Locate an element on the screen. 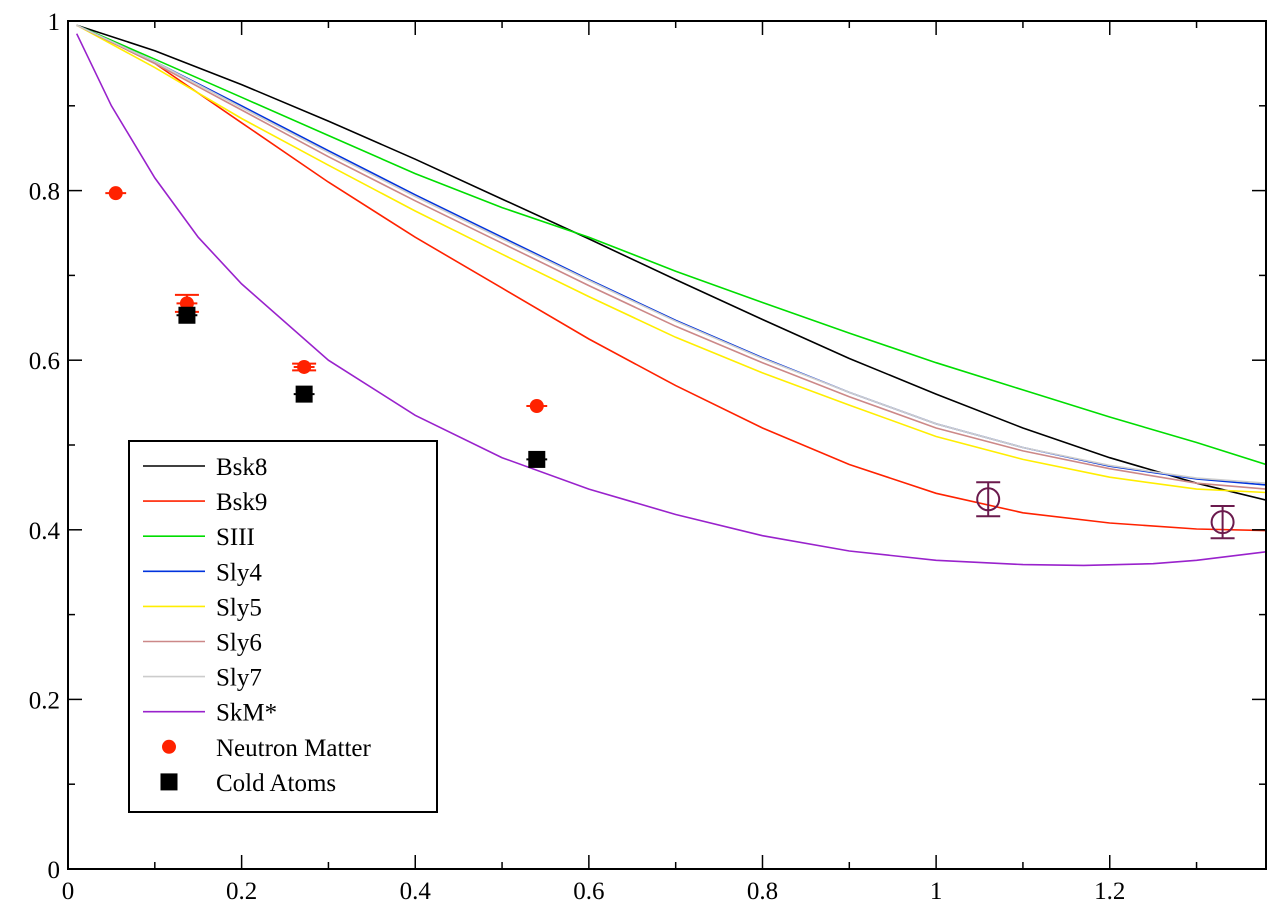 The image size is (1268, 910). x-tick-label: 0.8 is located at coordinates (762, 891).